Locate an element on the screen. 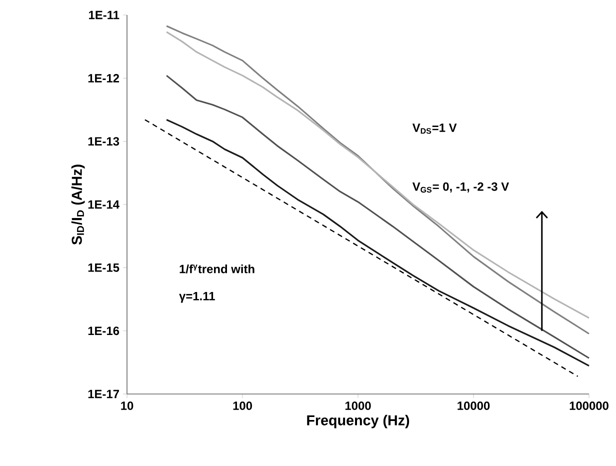  x-tick-label: 10000 is located at coordinates (474, 406).